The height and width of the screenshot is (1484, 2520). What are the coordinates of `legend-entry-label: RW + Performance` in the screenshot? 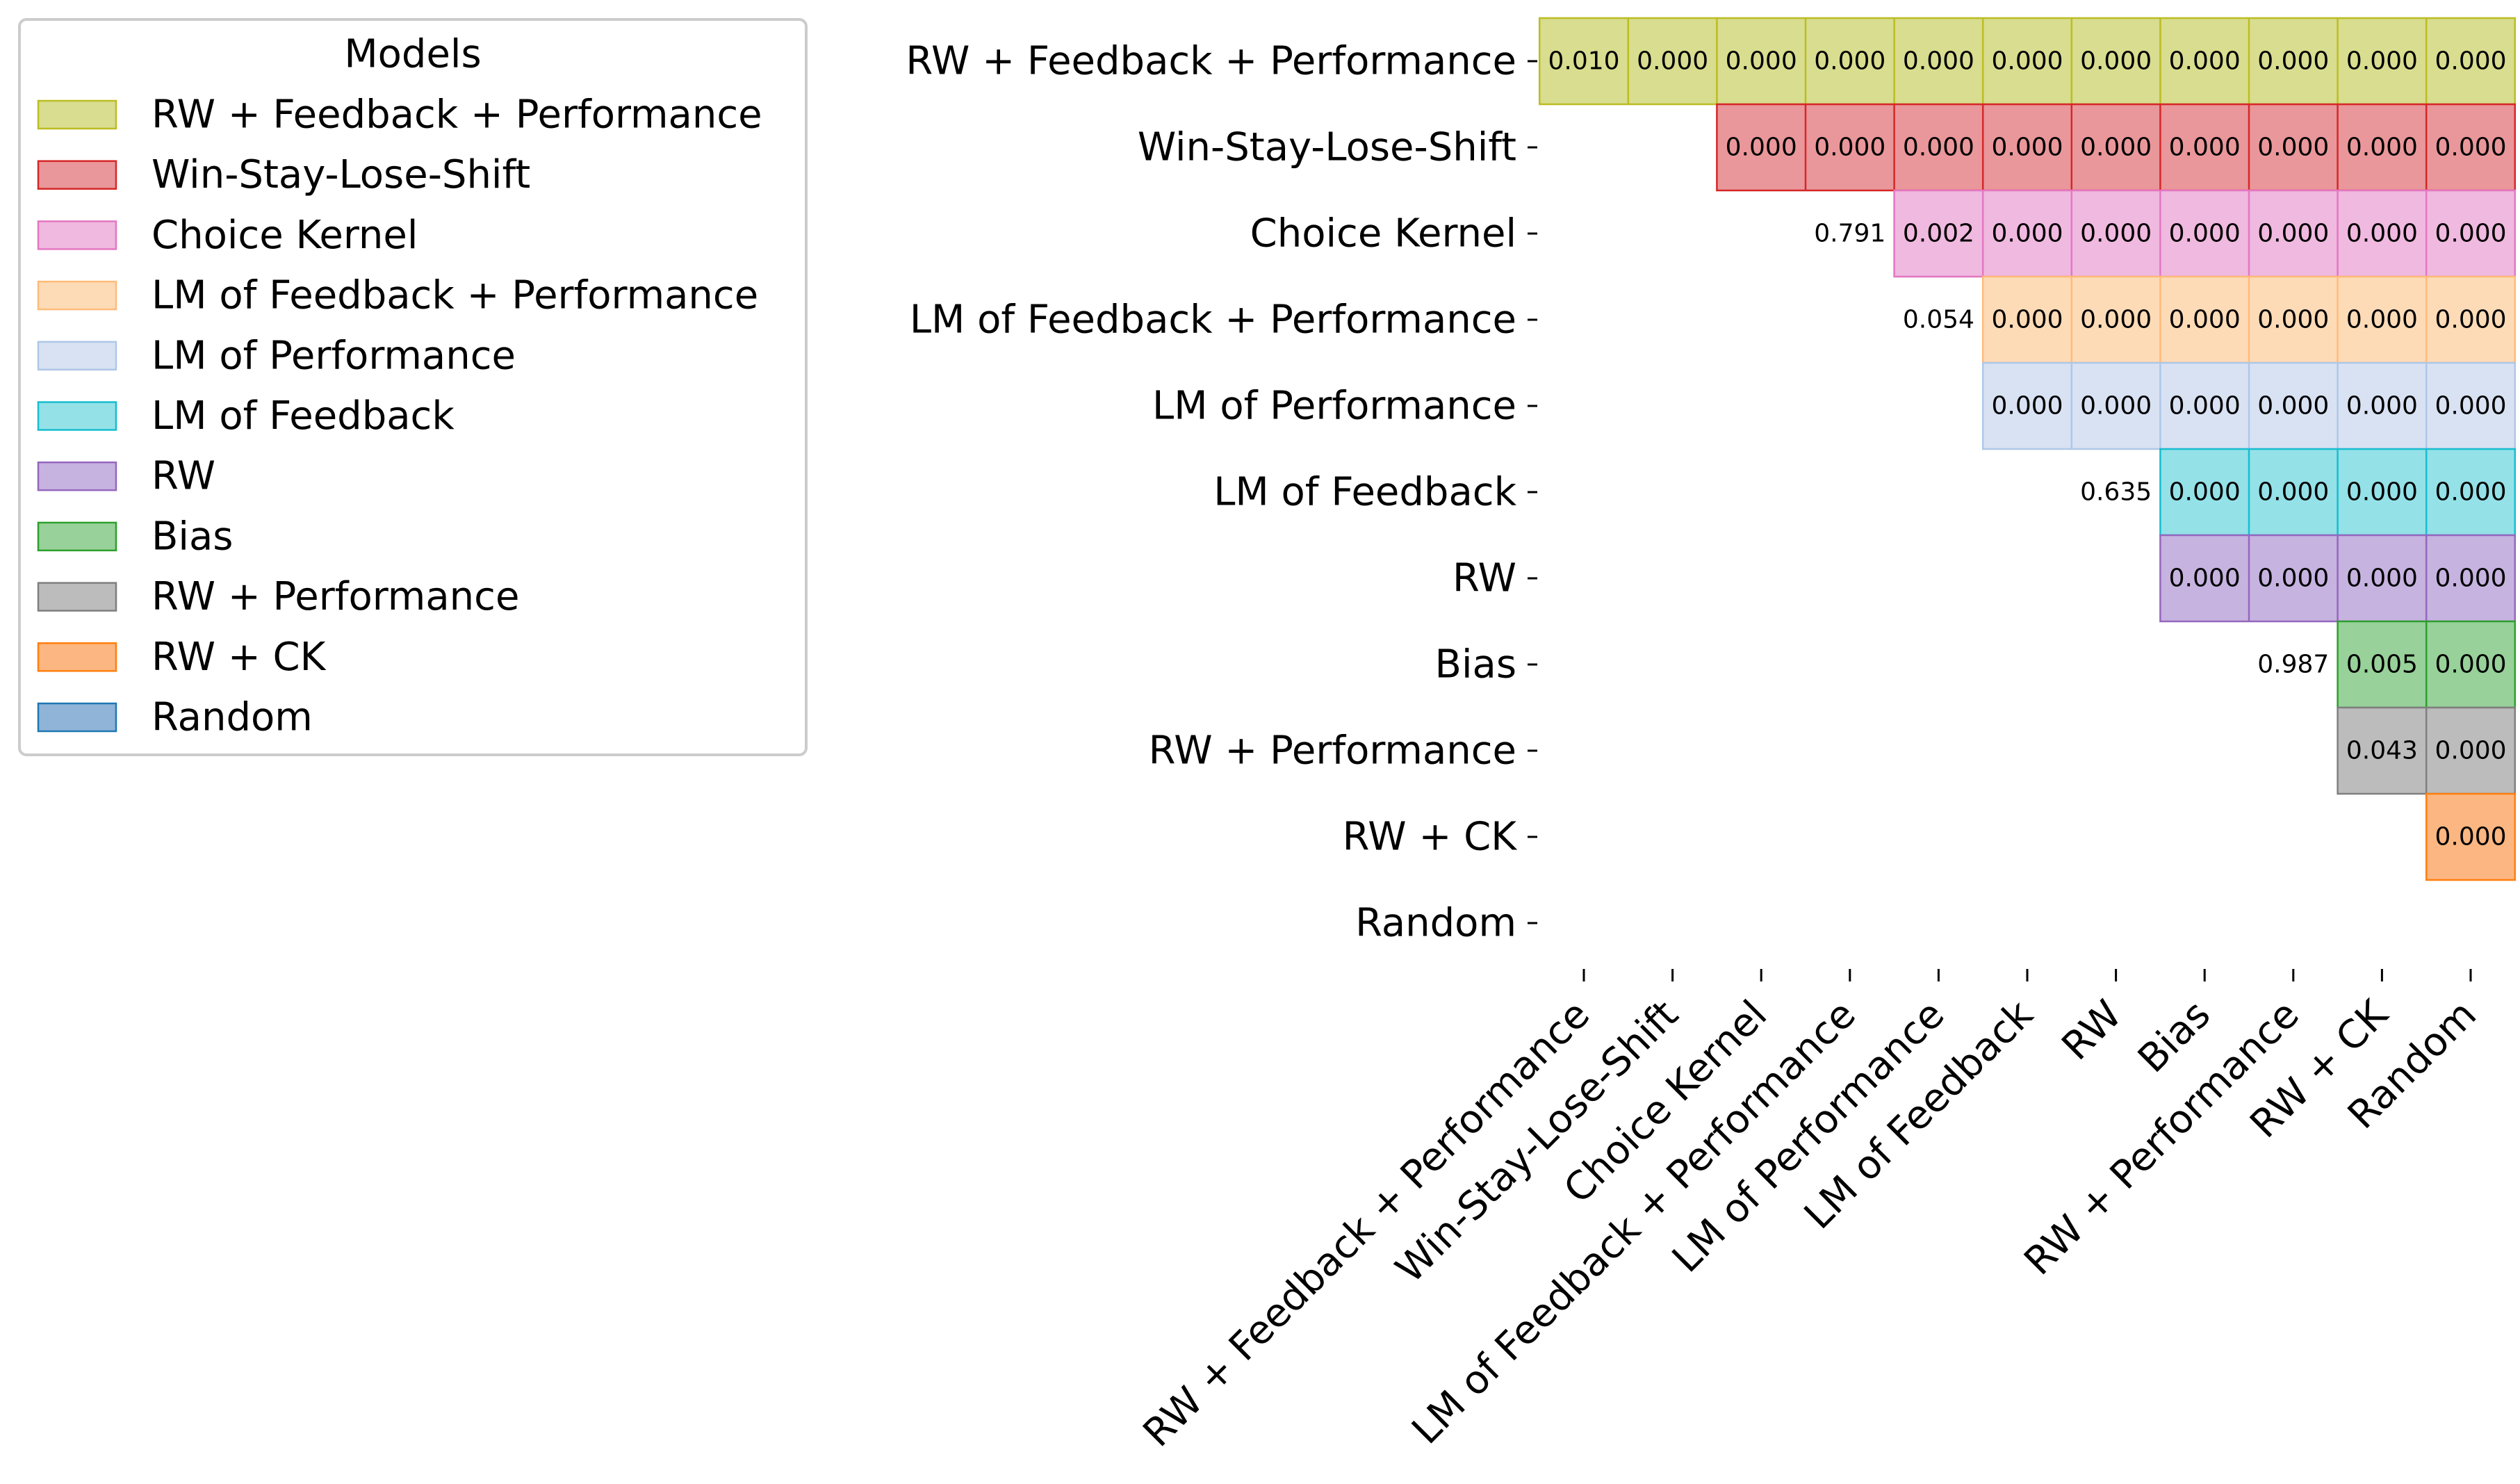 It's located at (335, 596).